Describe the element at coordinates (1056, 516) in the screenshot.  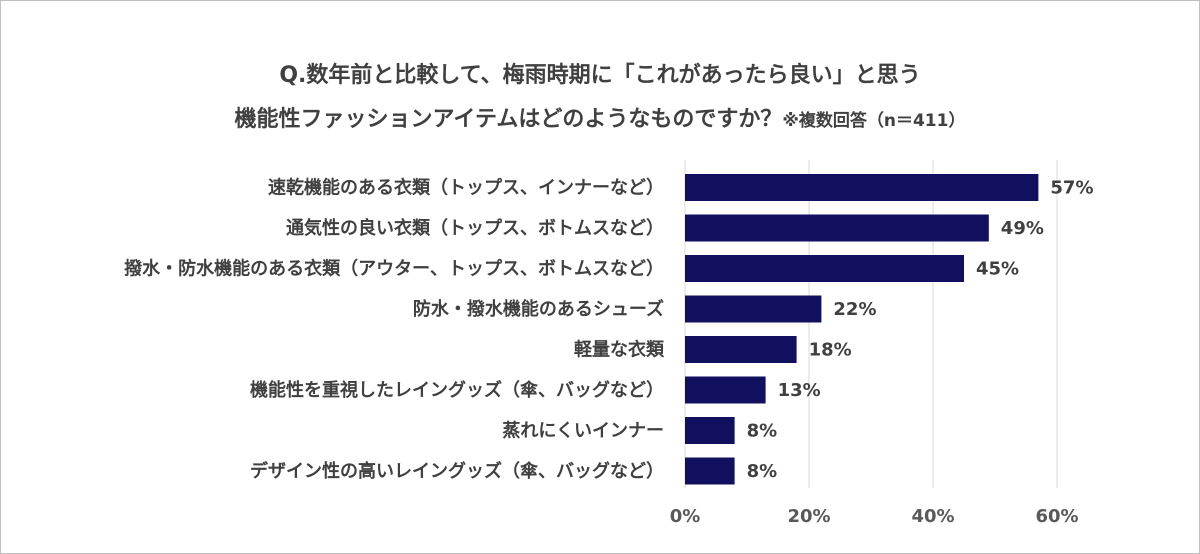
I see `x-tick-label: 60%` at that location.